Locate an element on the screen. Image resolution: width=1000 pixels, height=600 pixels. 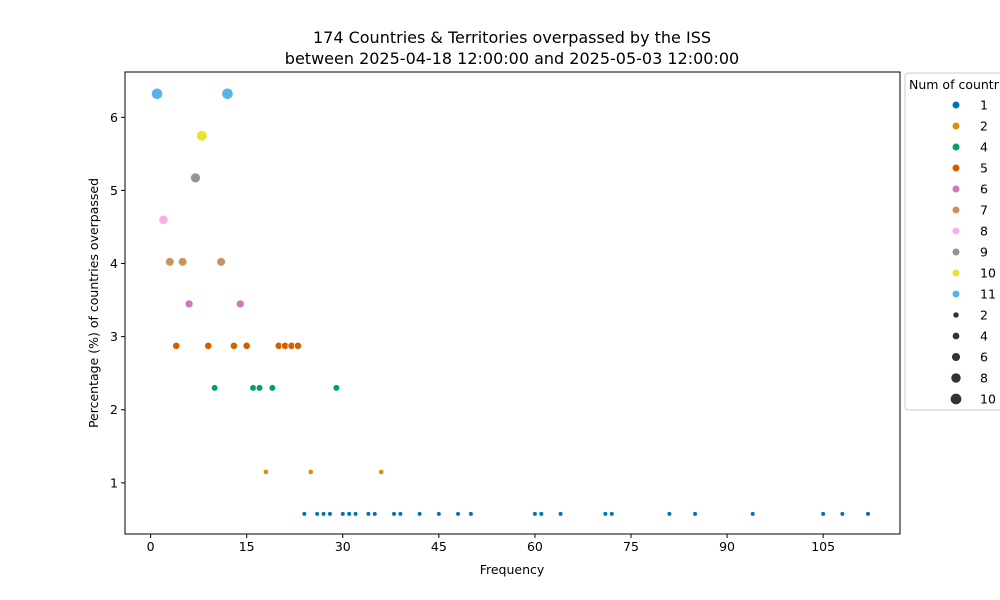
x-tick-label: 60 is located at coordinates (535, 546).